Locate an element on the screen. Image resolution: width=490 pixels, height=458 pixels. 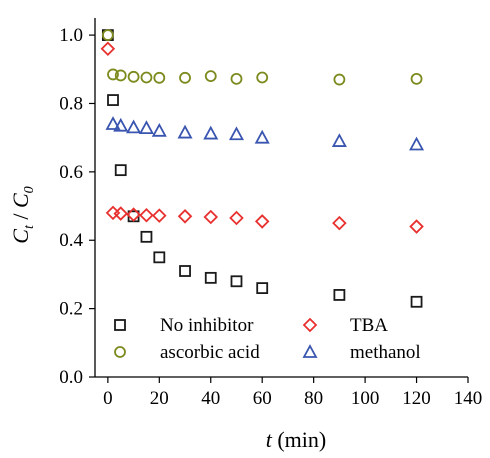
legend-marker-no-inhibitor is located at coordinates (120, 325).